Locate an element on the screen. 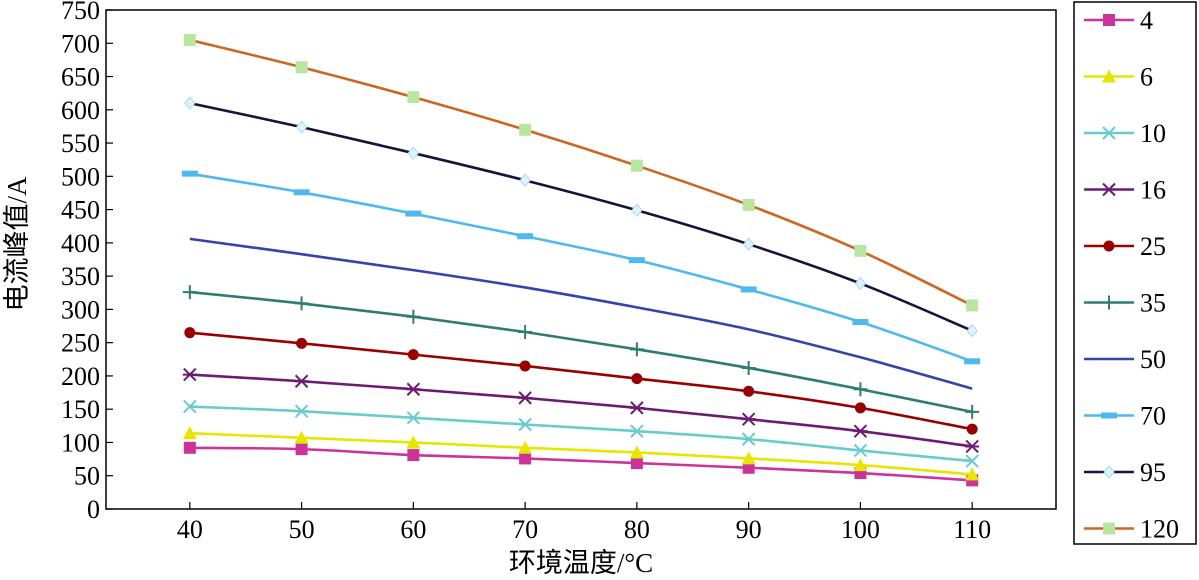 The height and width of the screenshot is (580, 1199). y-tick-label: 400 is located at coordinates (80, 243).